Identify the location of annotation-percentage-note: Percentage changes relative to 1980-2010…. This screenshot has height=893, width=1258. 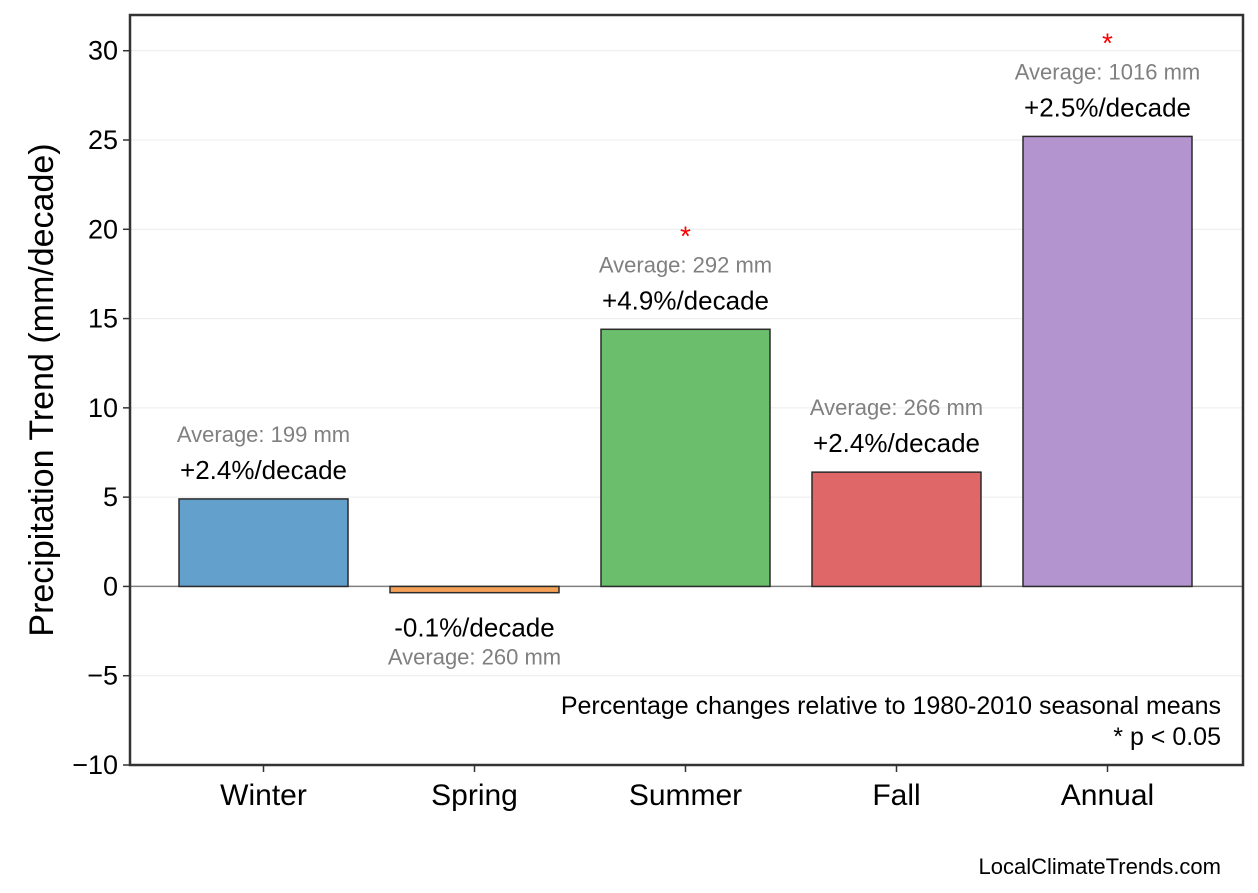
(891, 706).